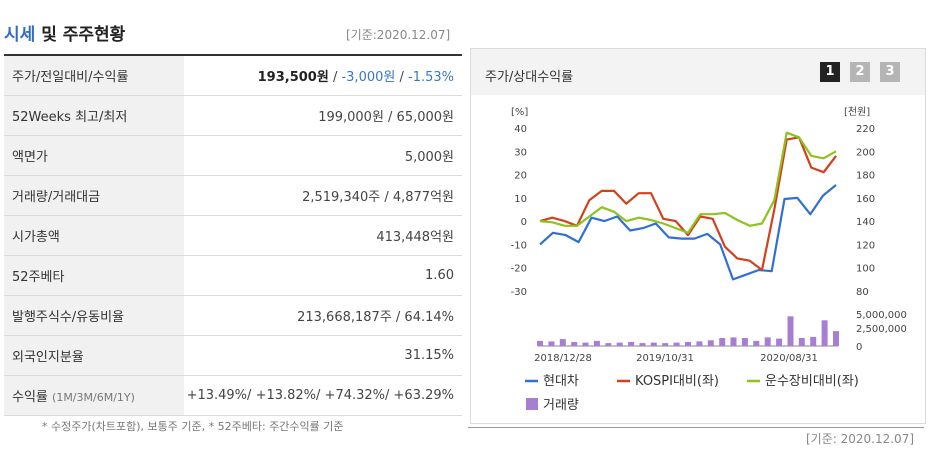 The width and height of the screenshot is (936, 449). Describe the element at coordinates (30, 397) in the screenshot. I see `return-label: 수익률` at that location.